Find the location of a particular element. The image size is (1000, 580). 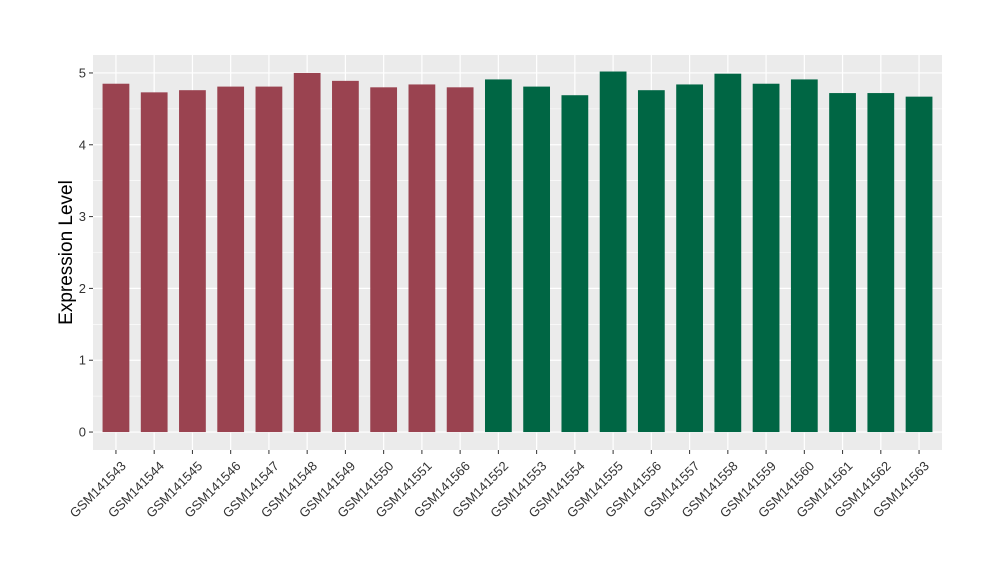

y-axis-title: Expression Level is located at coordinates (66, 252).